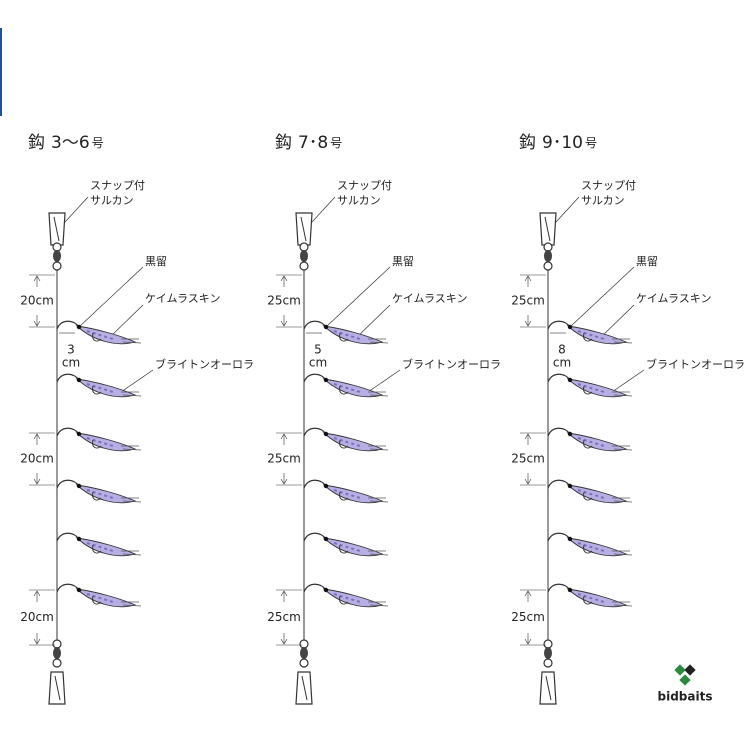 Image resolution: width=750 pixels, height=750 pixels. I want to click on branch-label: 5, so click(318, 350).